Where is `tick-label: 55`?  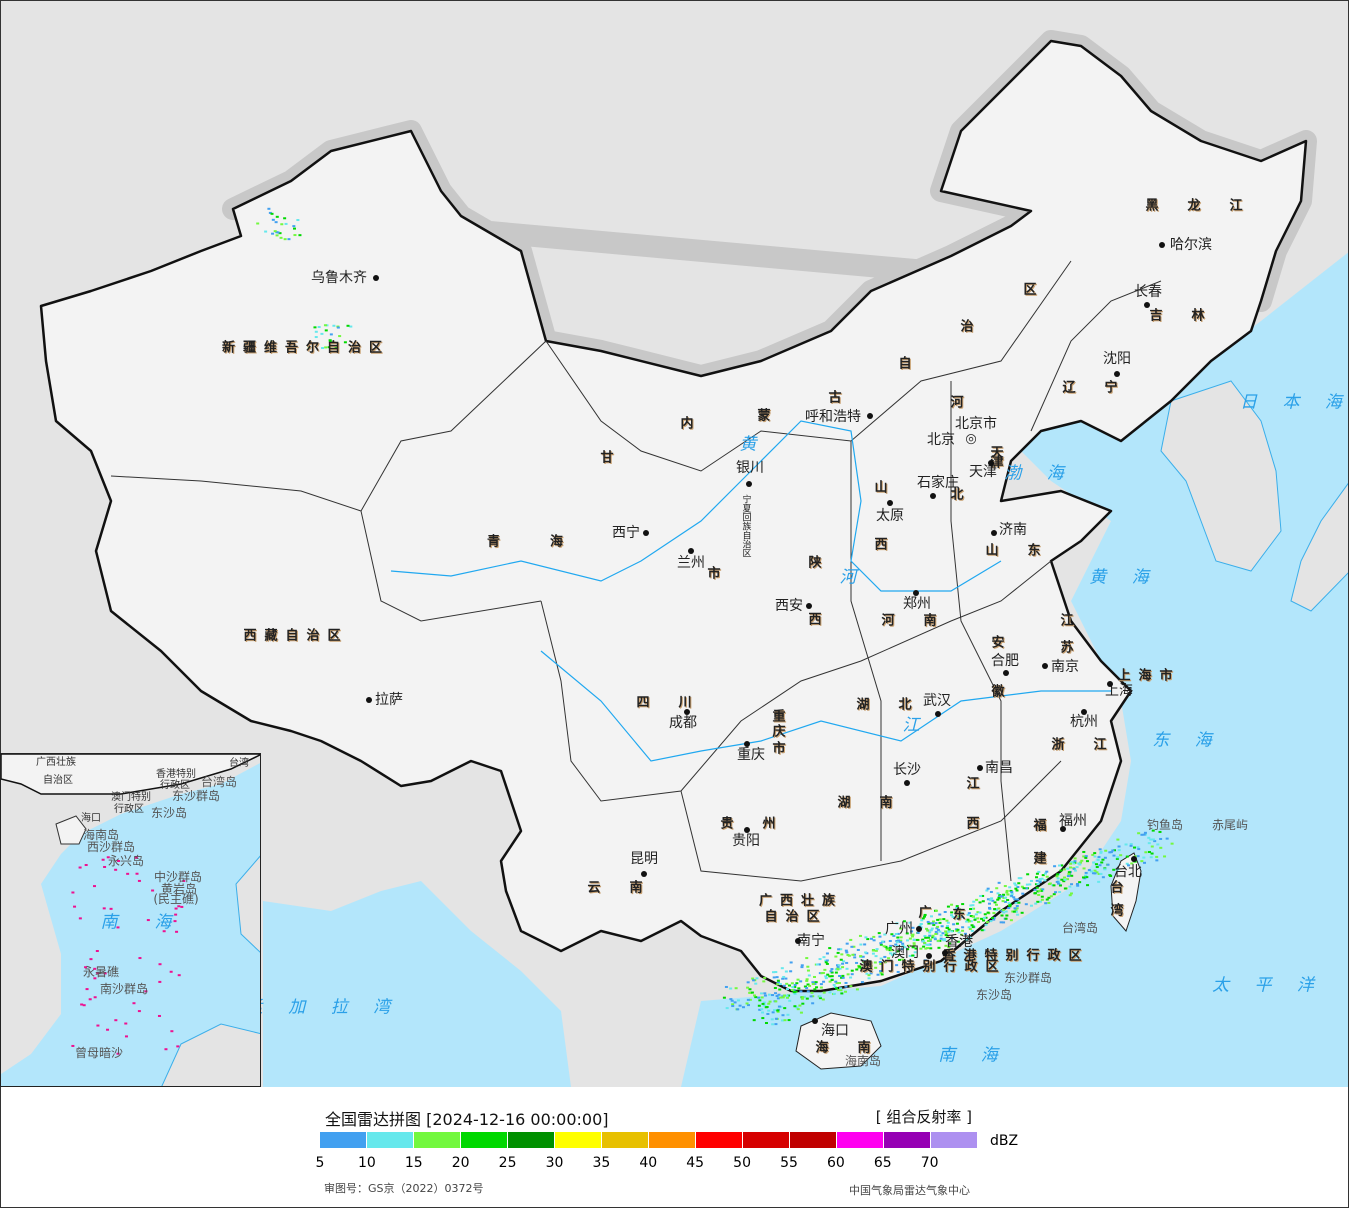
tick-label: 55 is located at coordinates (789, 1163).